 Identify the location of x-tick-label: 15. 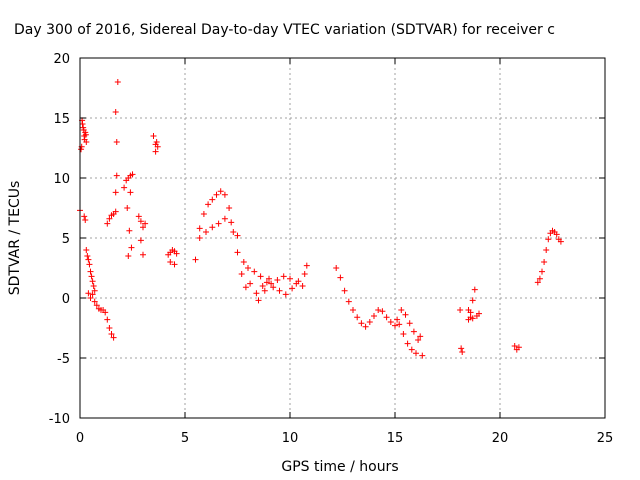
(395, 438).